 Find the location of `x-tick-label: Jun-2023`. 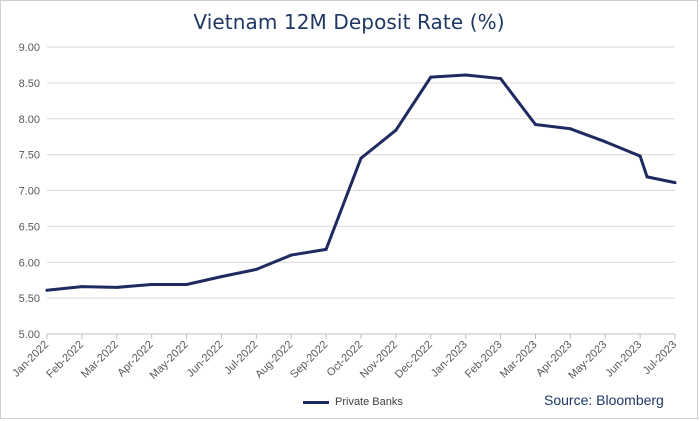

x-tick-label: Jun-2023 is located at coordinates (623, 359).